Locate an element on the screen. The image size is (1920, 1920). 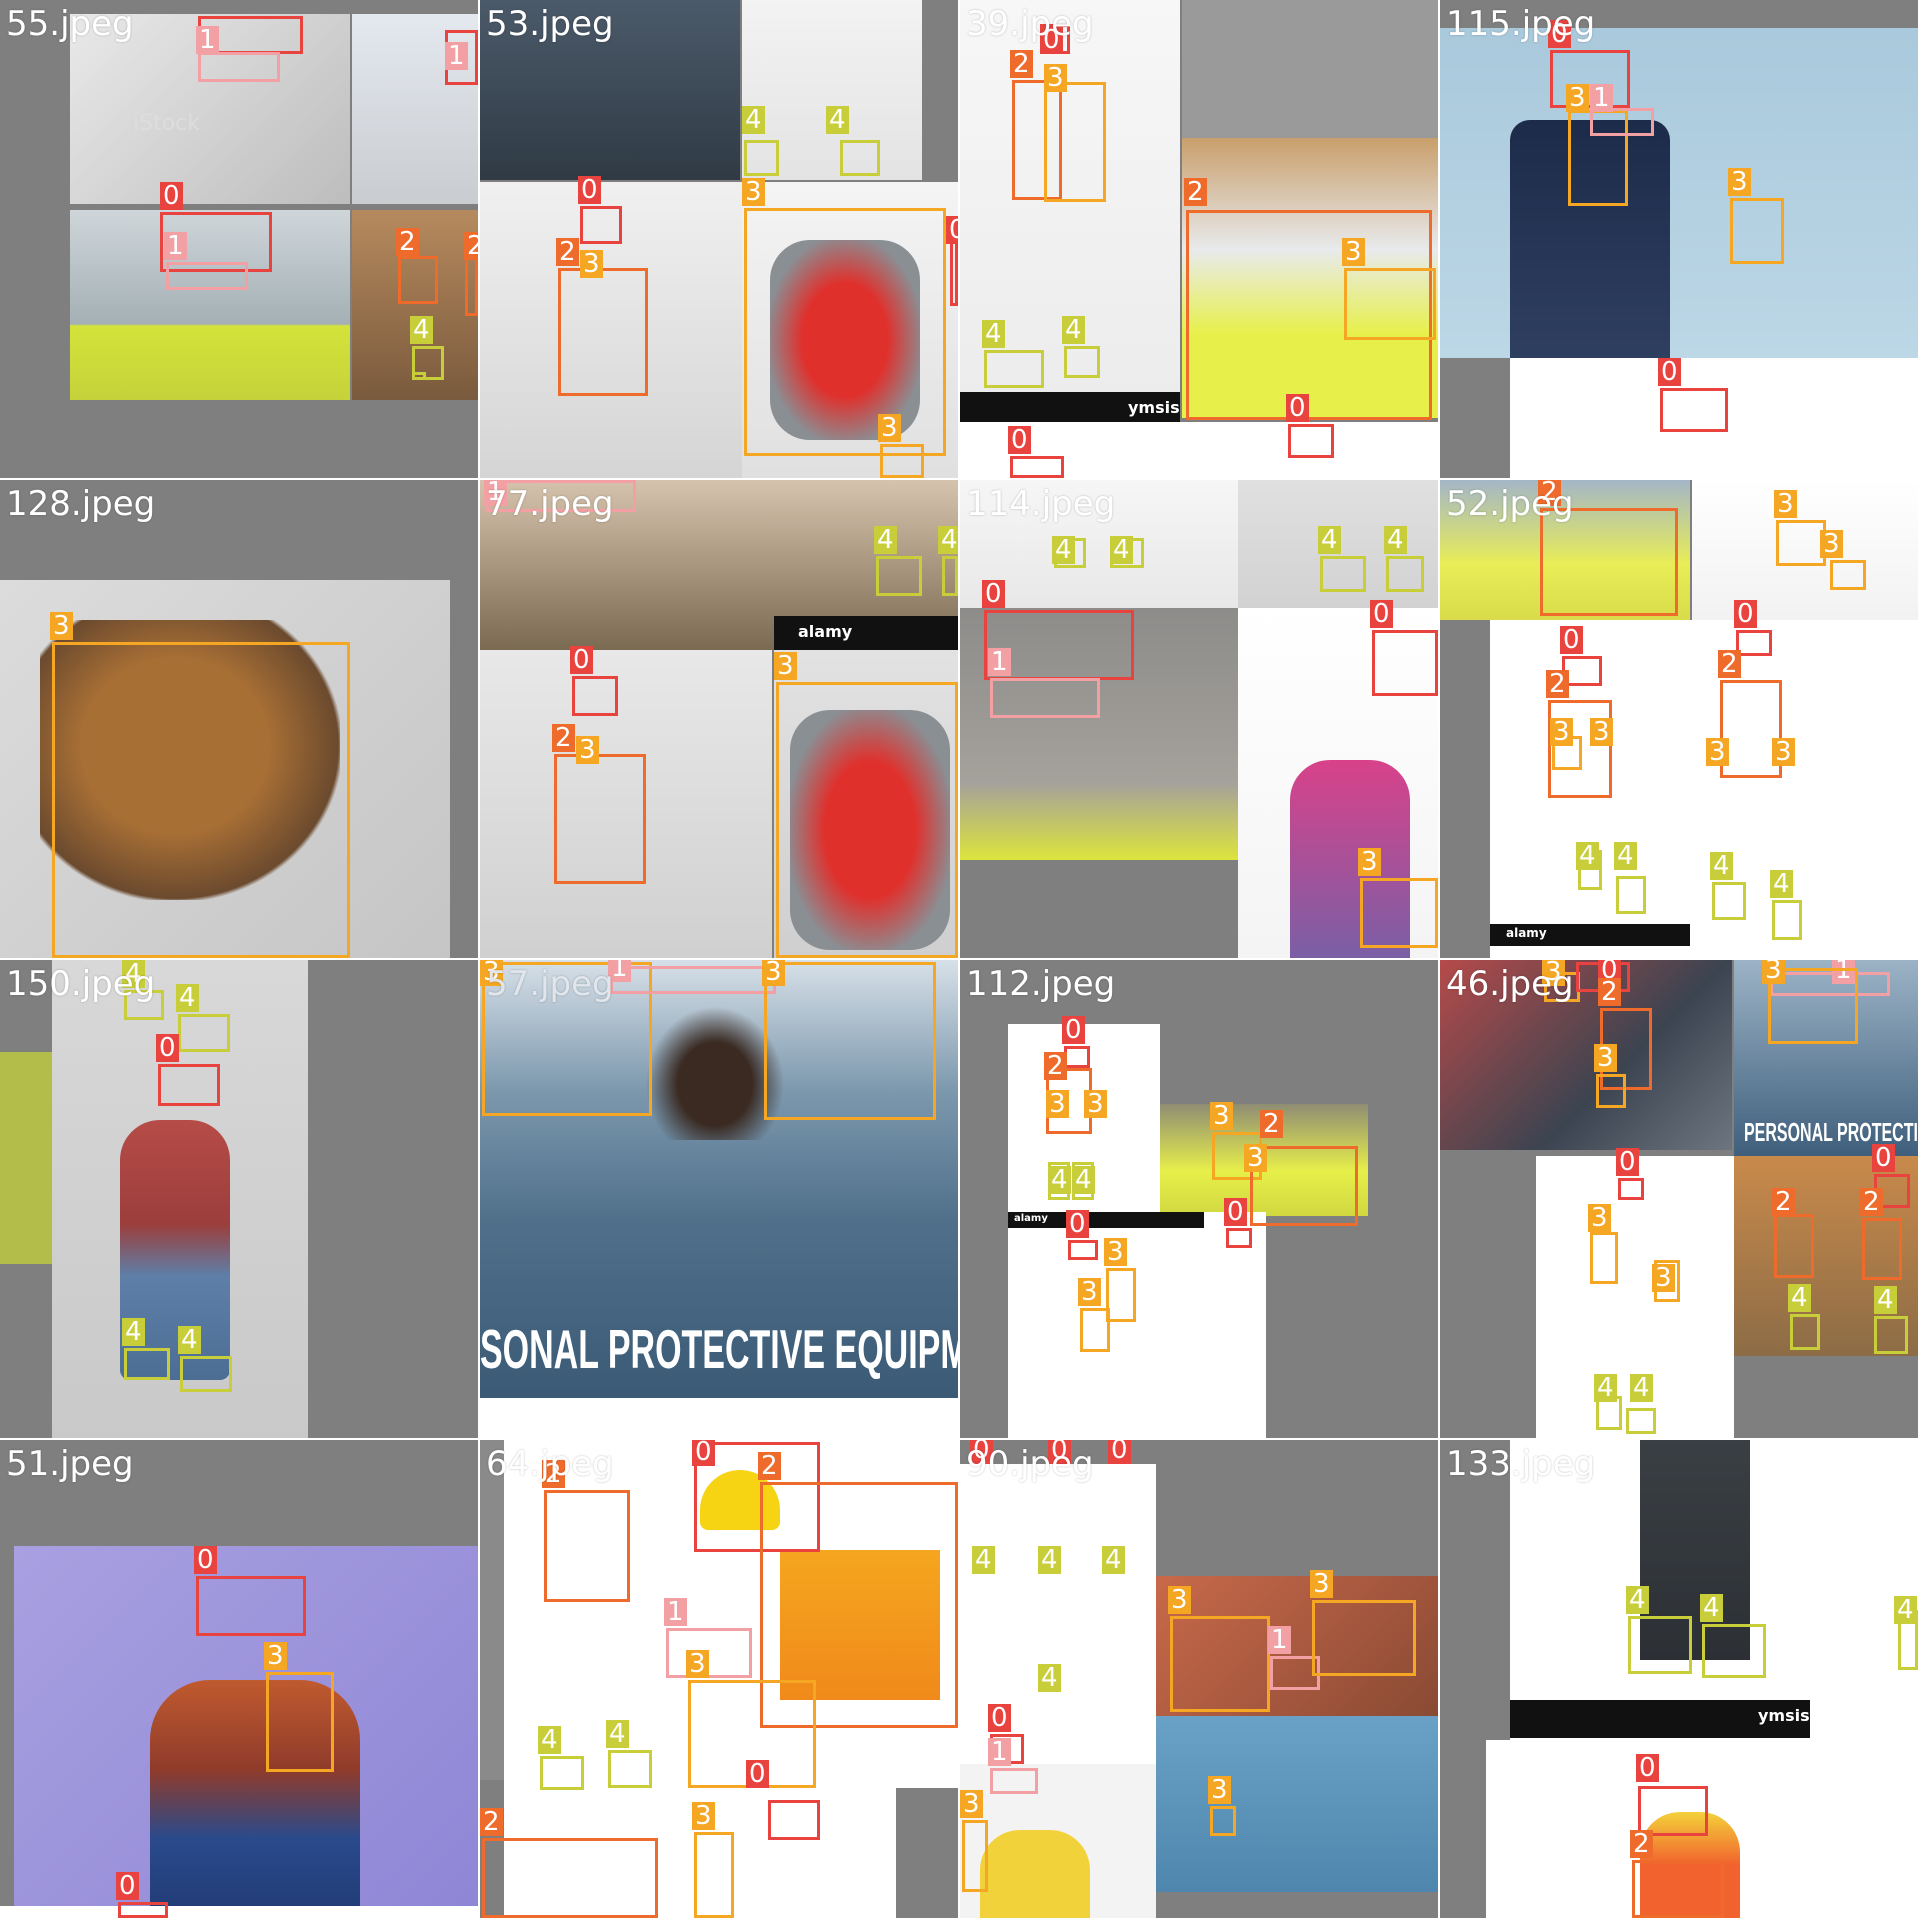
banner-text: SONAL PROTECTIVE EQUIPME is located at coordinates (719, 1350).